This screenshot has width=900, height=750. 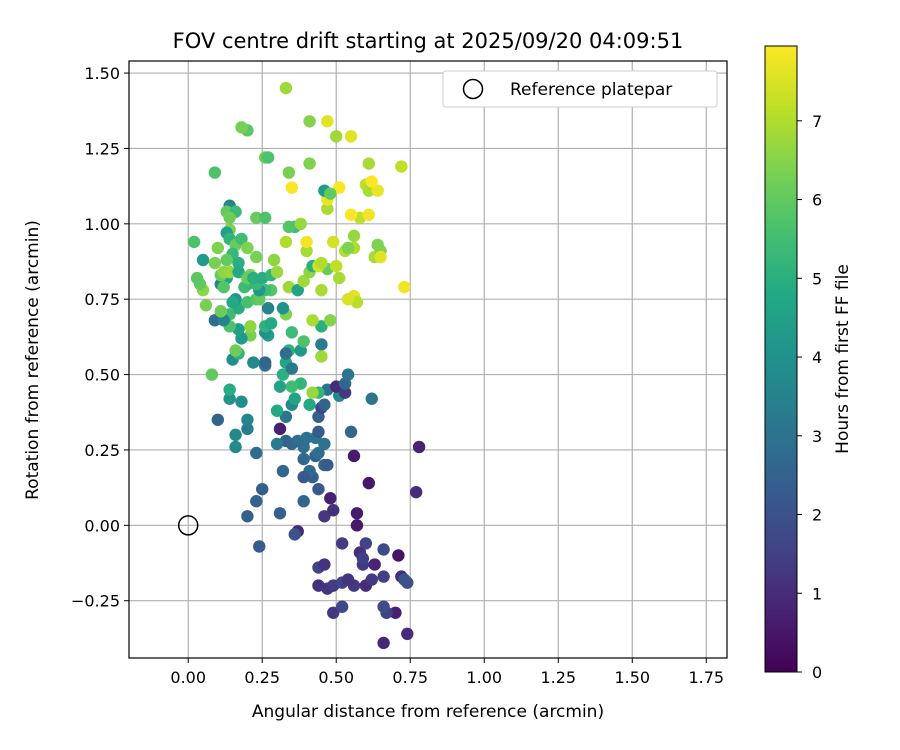 I want to click on colorbar: 0 1 2 3 4 5 6 7 Hours from first FF file, so click(x=808, y=363).